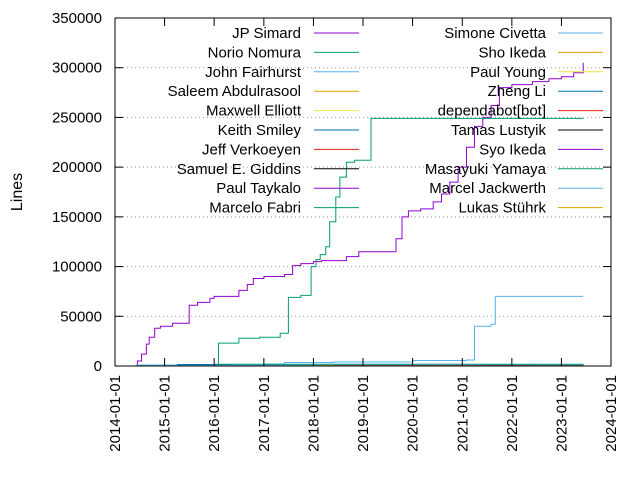 Image resolution: width=640 pixels, height=480 pixels. Describe the element at coordinates (462, 413) in the screenshot. I see `x-tick-label: 2021-01-01` at that location.